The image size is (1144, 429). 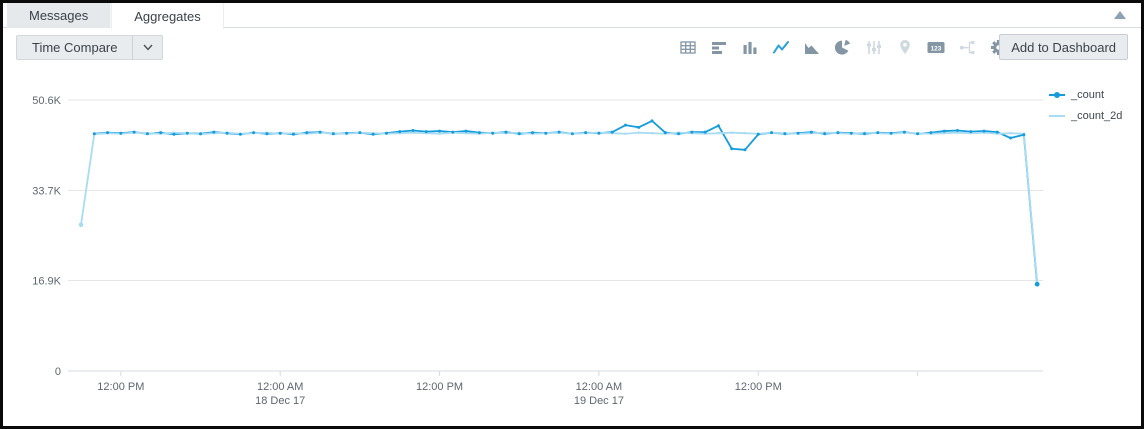 What do you see at coordinates (812, 47) in the screenshot?
I see `area-chart-icon` at bounding box center [812, 47].